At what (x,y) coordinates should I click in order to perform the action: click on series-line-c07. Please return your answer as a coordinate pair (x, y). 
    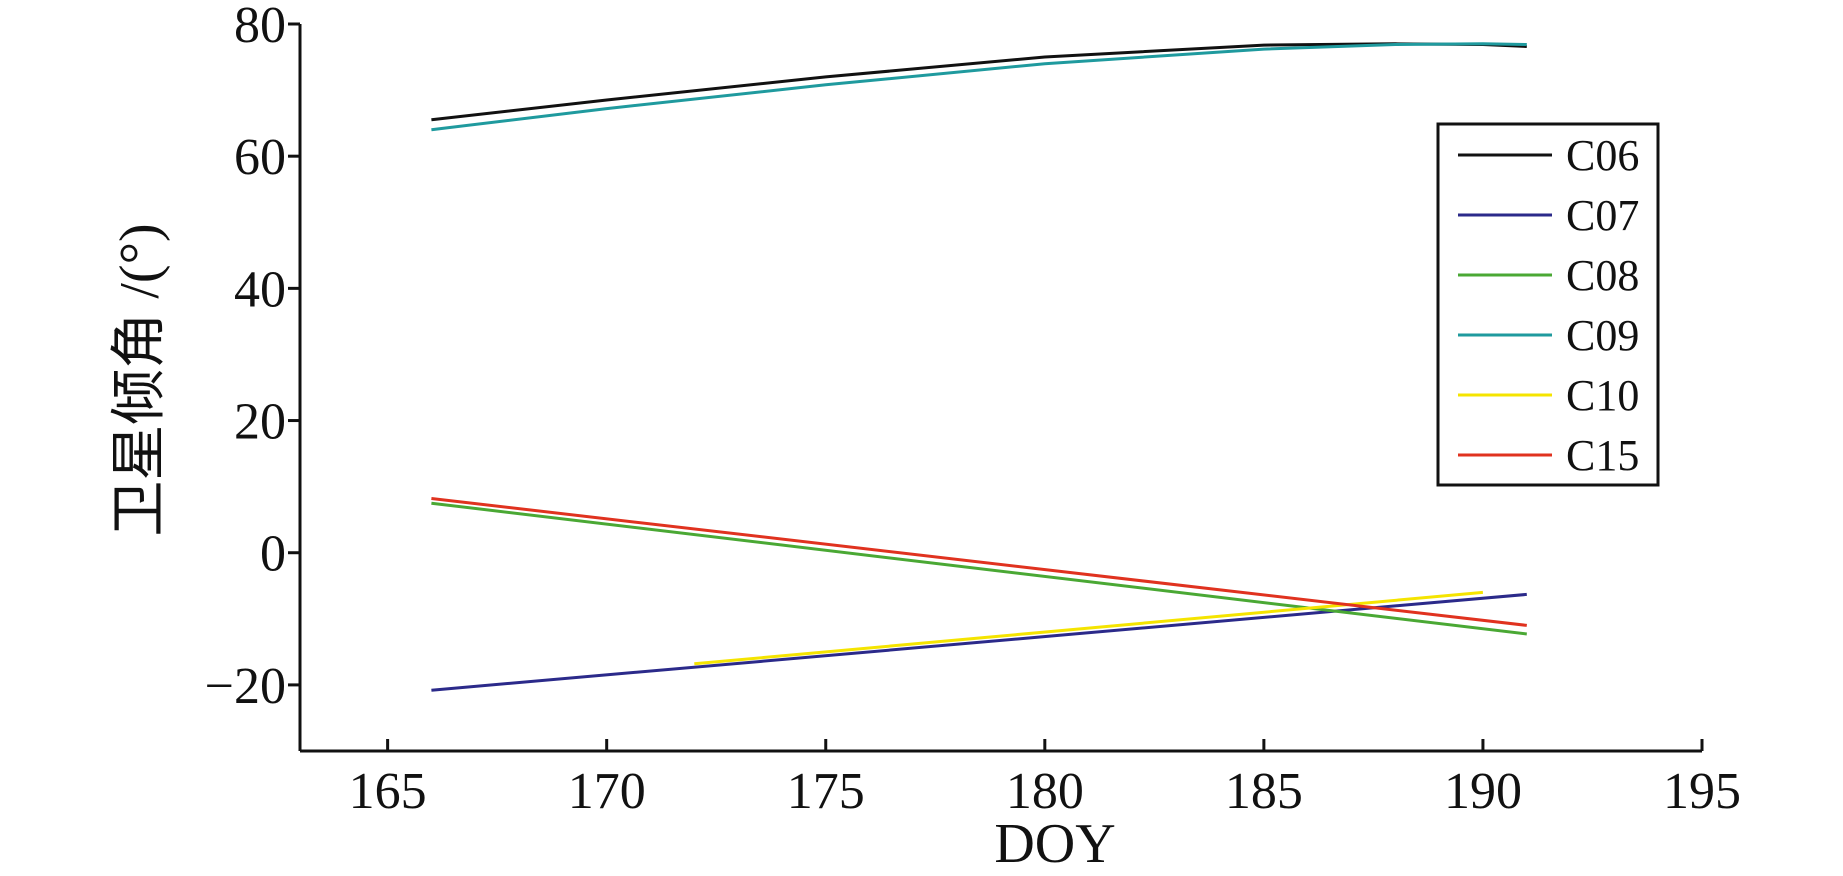
    Looking at the image, I should click on (979, 642).